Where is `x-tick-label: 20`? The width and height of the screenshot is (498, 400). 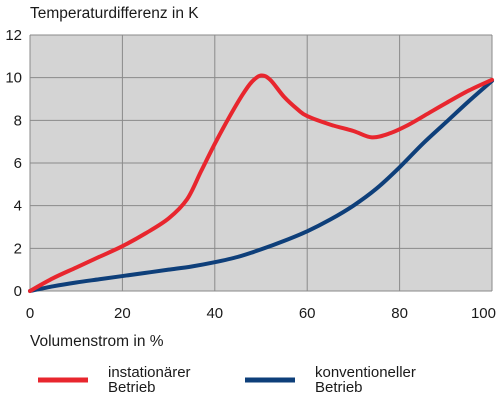 x-tick-label: 20 is located at coordinates (122, 313).